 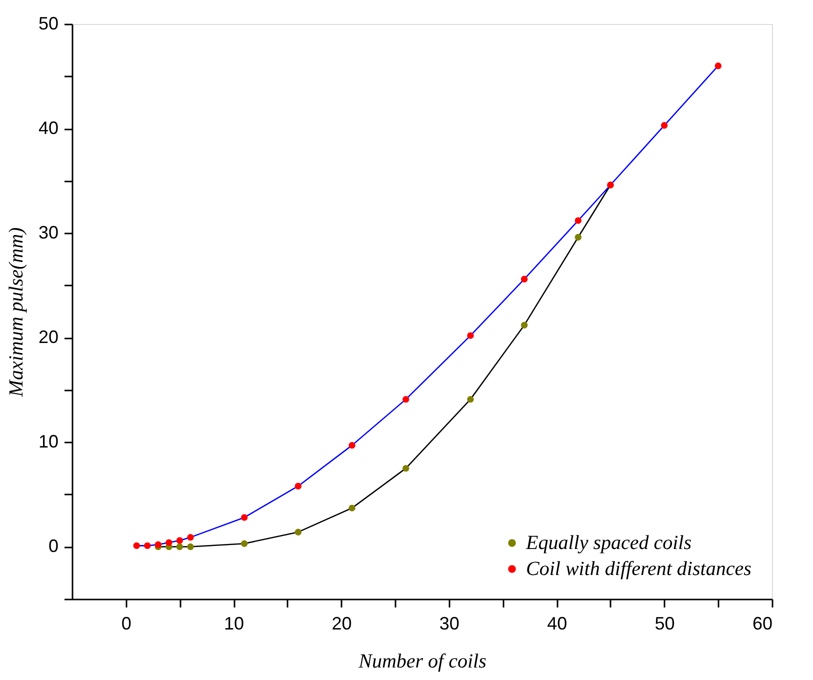 I want to click on y-tick-label: 0, so click(x=53, y=546).